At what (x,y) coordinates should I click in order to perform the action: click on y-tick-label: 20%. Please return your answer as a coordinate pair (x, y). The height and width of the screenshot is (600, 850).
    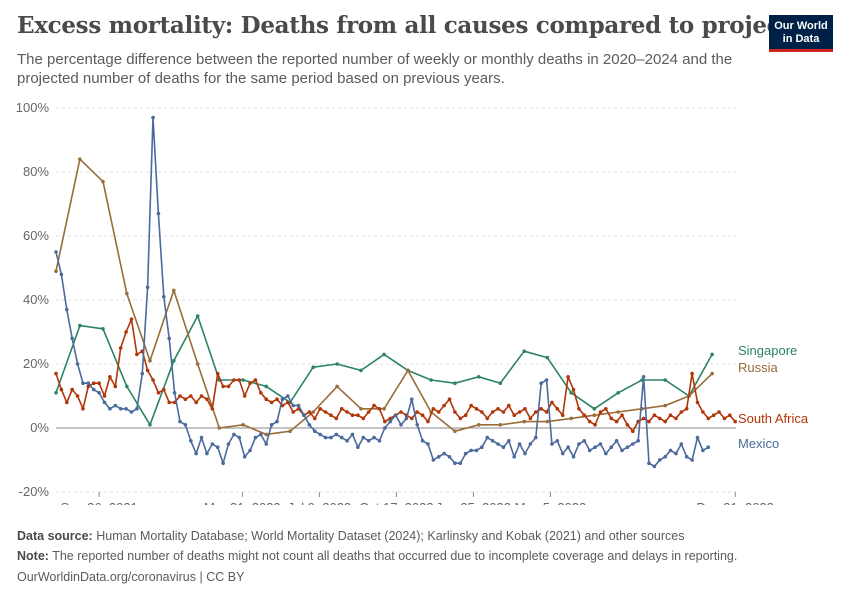
    Looking at the image, I should click on (36, 363).